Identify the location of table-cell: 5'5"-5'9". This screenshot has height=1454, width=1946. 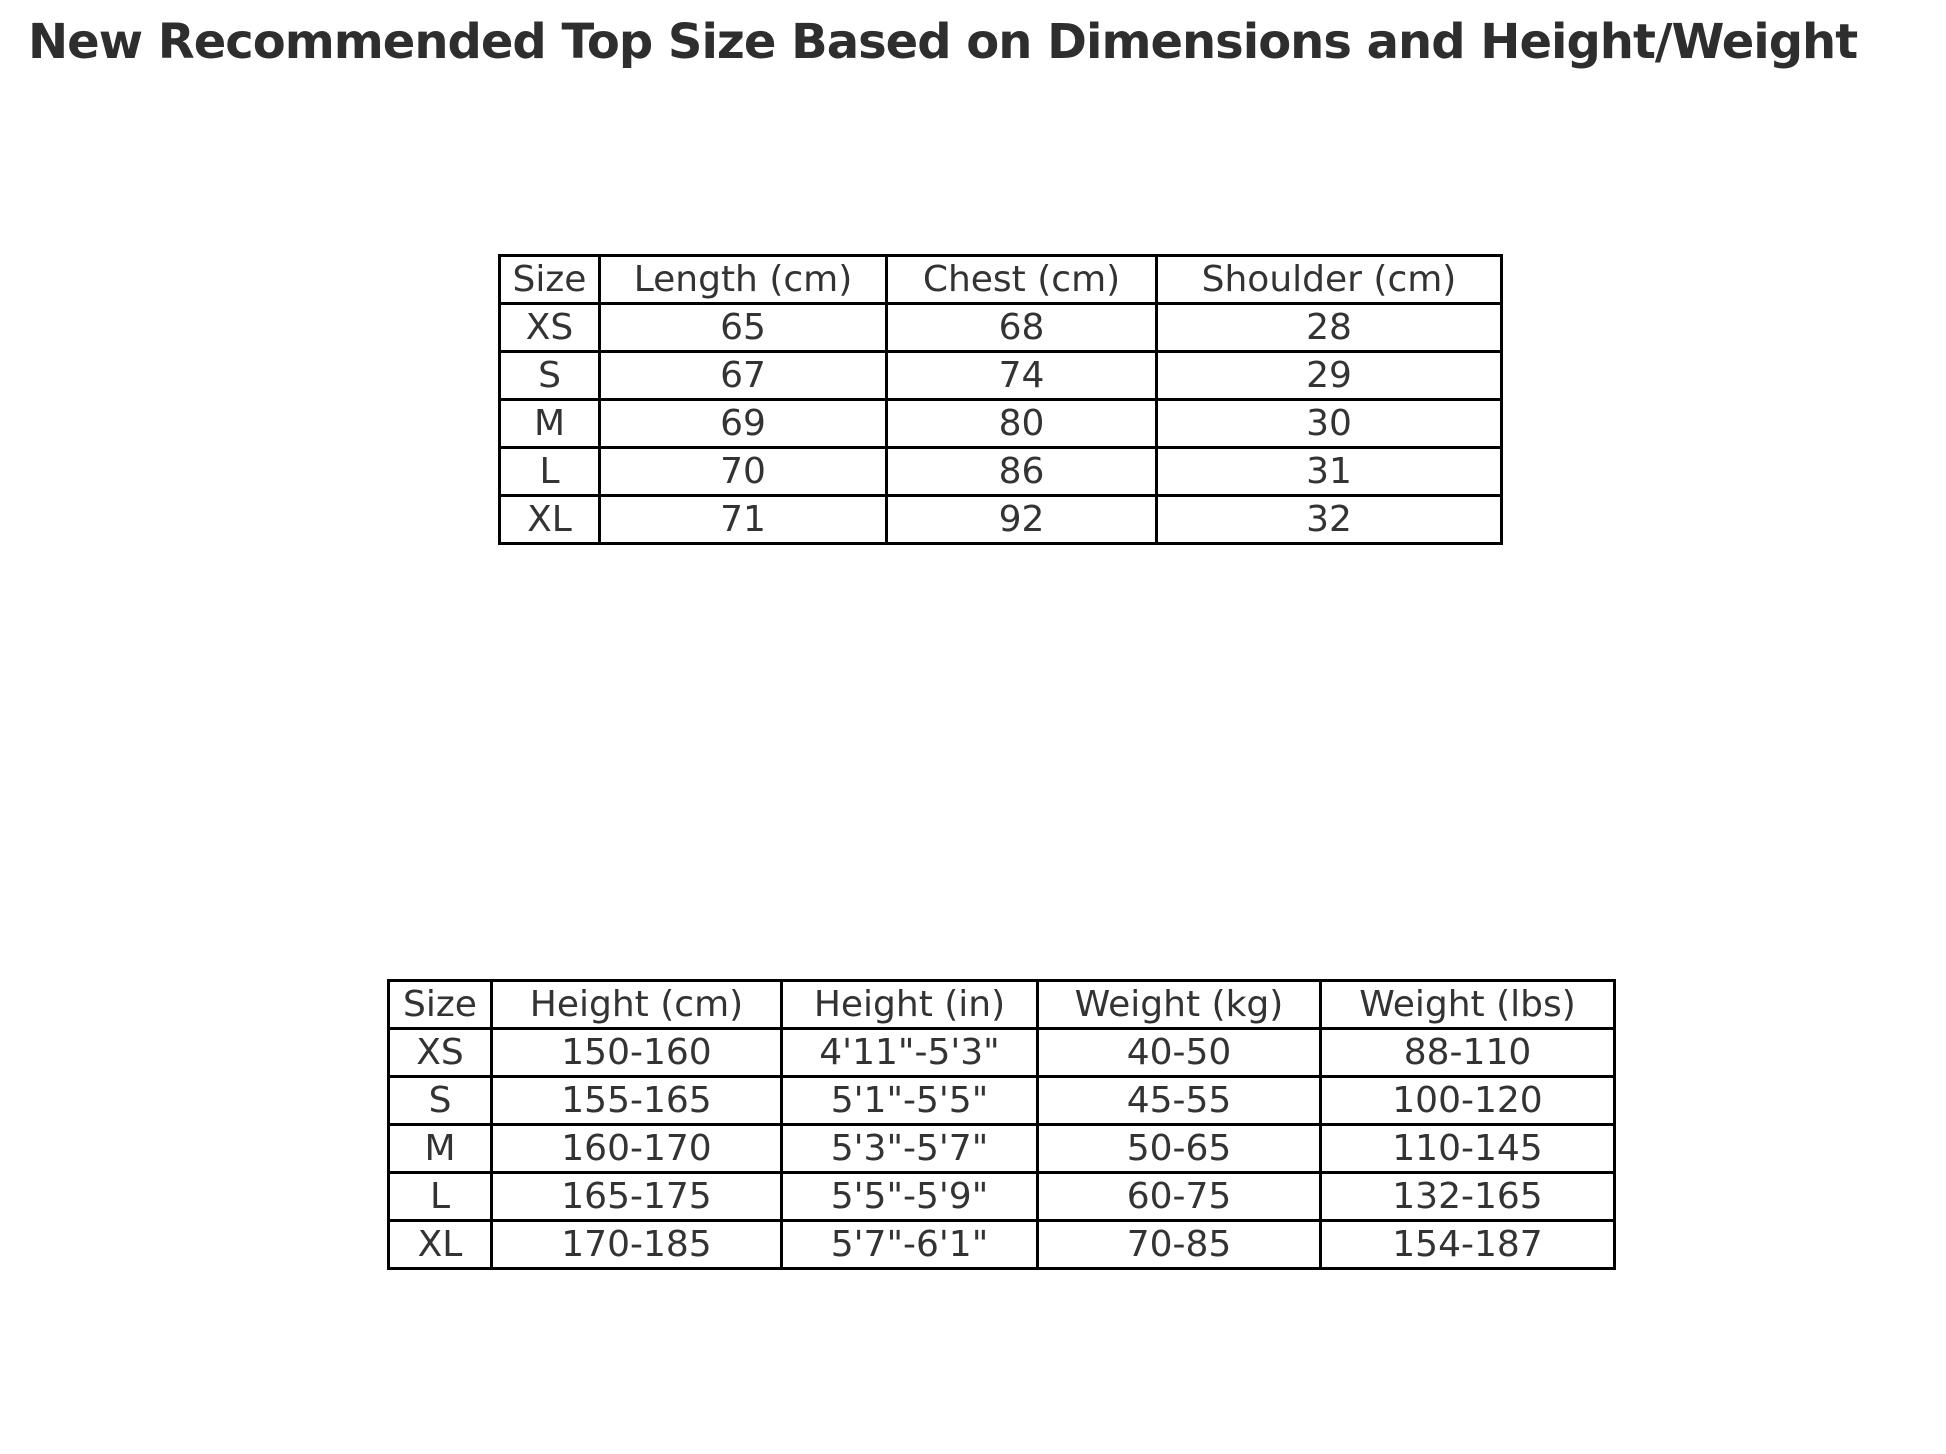
(909, 1196).